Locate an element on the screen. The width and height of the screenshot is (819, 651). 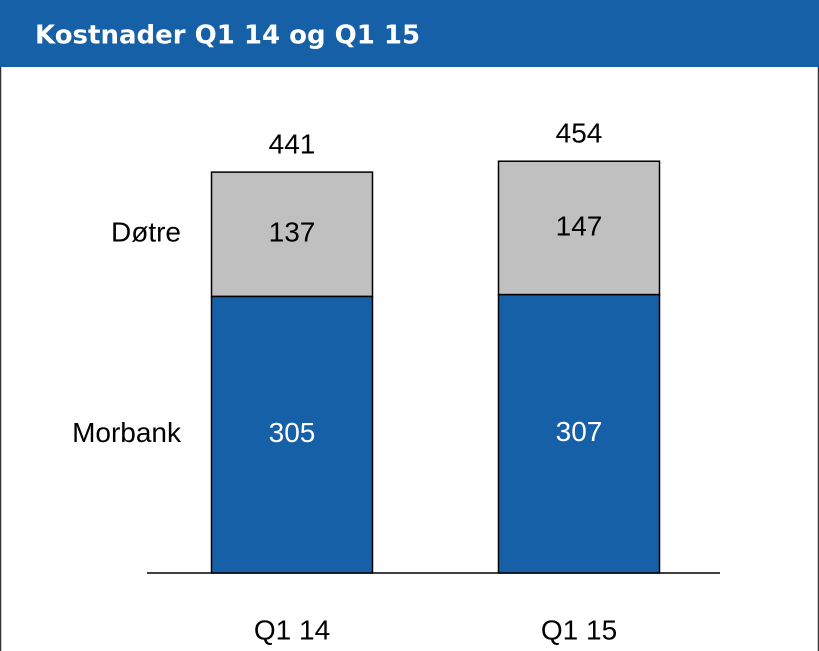
x-tick-label: Q1 14 is located at coordinates (292, 629).